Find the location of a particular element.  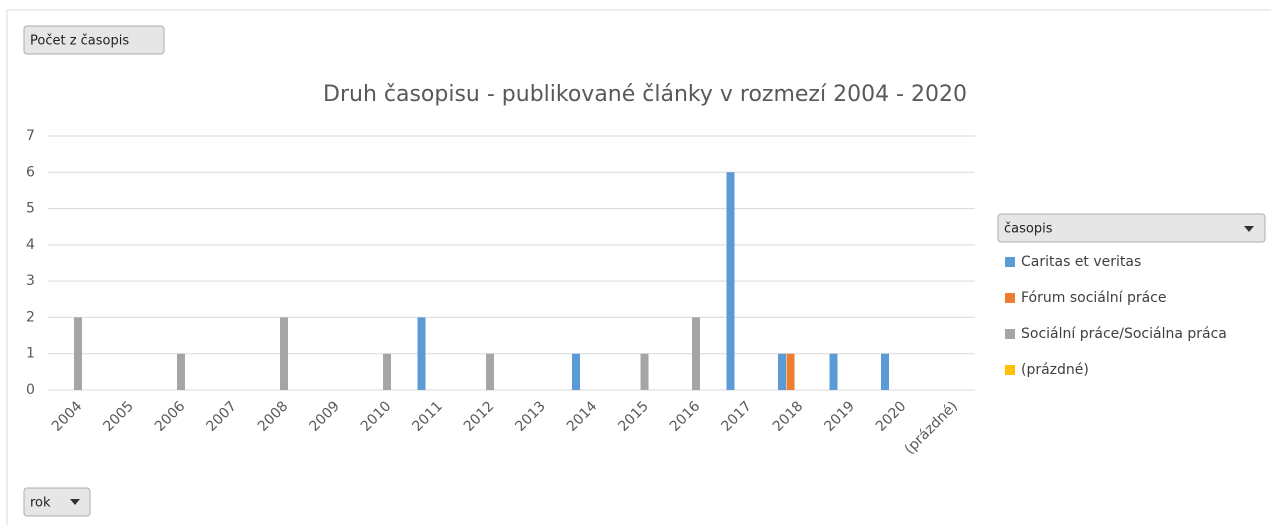

legend-label: Fórum sociální práce is located at coordinates (1094, 298).